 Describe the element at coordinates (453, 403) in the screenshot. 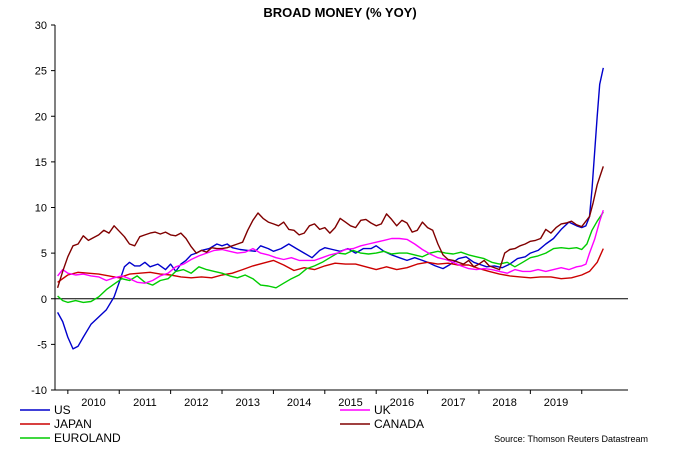

I see `x-tick-label: 2017` at that location.